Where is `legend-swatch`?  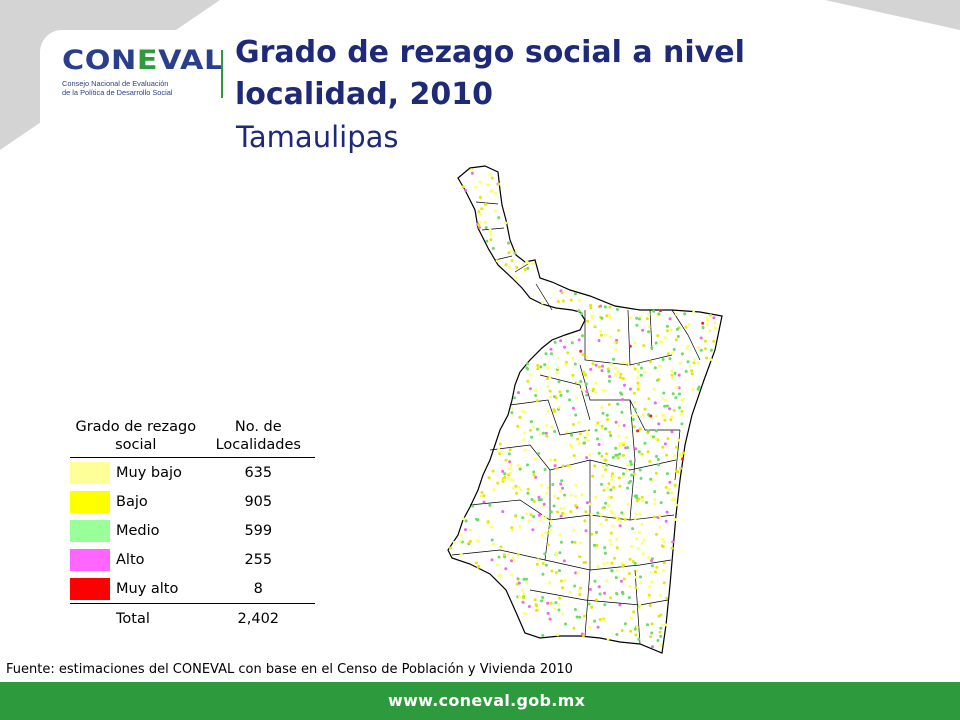 legend-swatch is located at coordinates (90, 501).